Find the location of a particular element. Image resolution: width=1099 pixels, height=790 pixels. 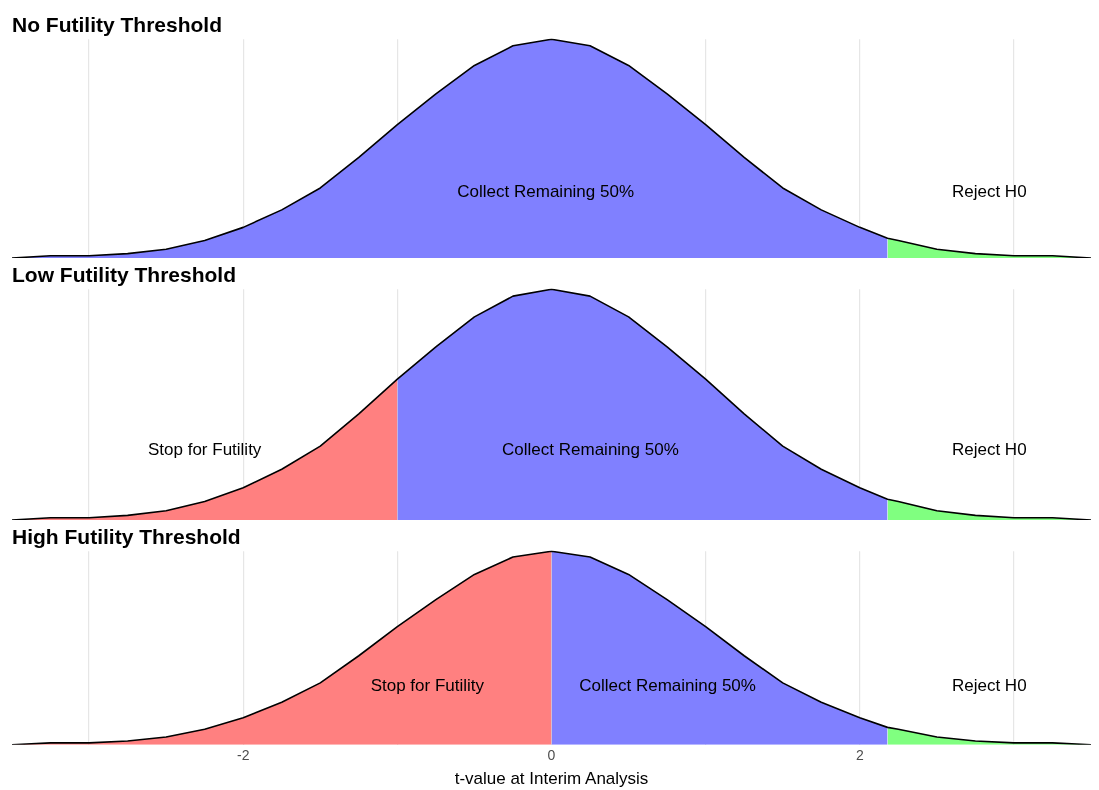

chart-title: No Futility Threshold is located at coordinates (117, 25).